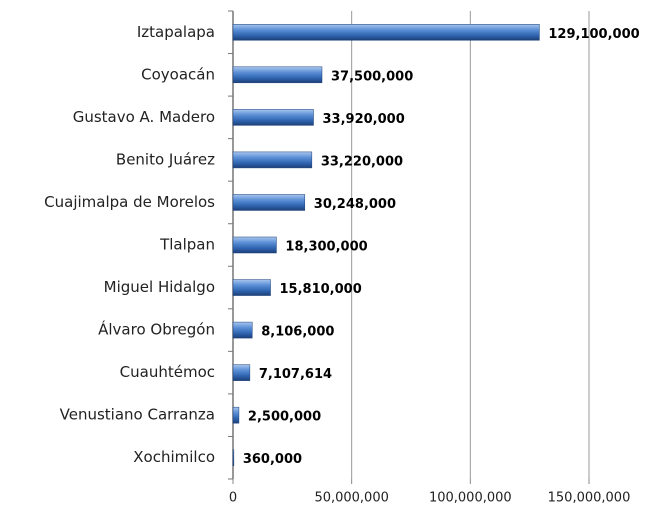 Image resolution: width=654 pixels, height=510 pixels. What do you see at coordinates (362, 161) in the screenshot?
I see `value-label: 33,220,000` at bounding box center [362, 161].